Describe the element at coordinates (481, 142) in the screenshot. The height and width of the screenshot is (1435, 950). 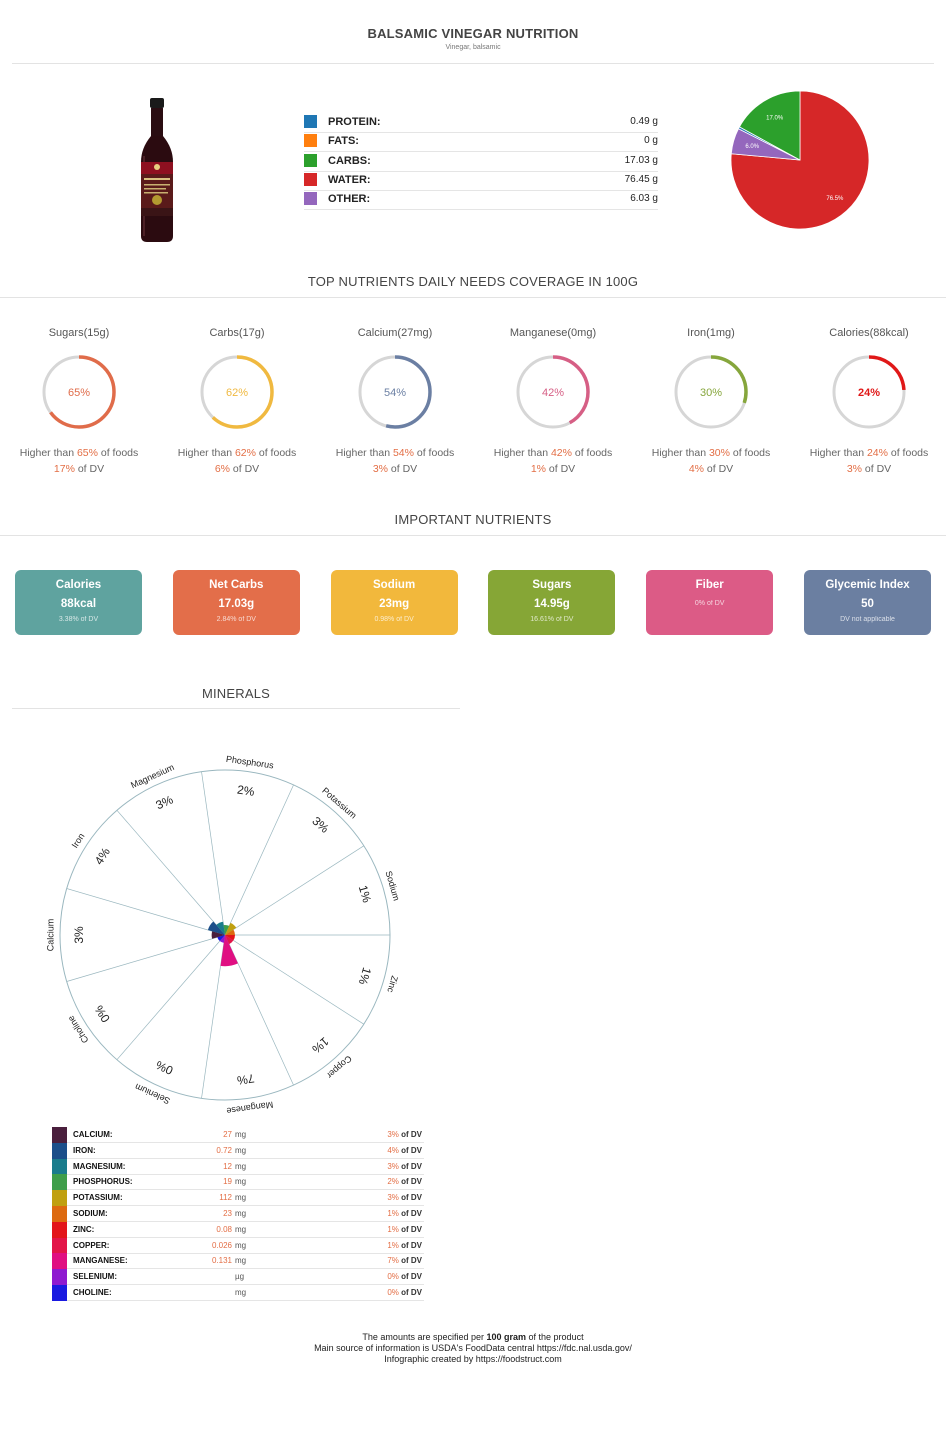
I see `macro-row-fats: FATS: 0 g` at that location.